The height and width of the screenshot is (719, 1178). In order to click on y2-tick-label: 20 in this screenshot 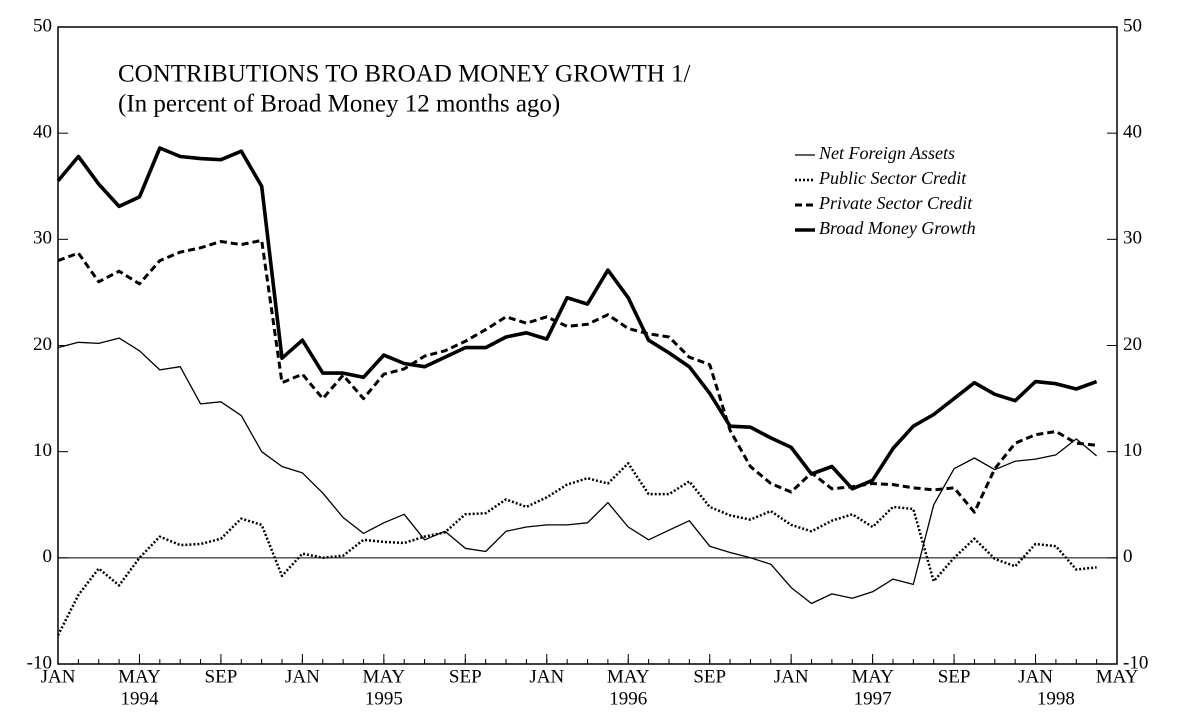, I will do `click(1132, 344)`.